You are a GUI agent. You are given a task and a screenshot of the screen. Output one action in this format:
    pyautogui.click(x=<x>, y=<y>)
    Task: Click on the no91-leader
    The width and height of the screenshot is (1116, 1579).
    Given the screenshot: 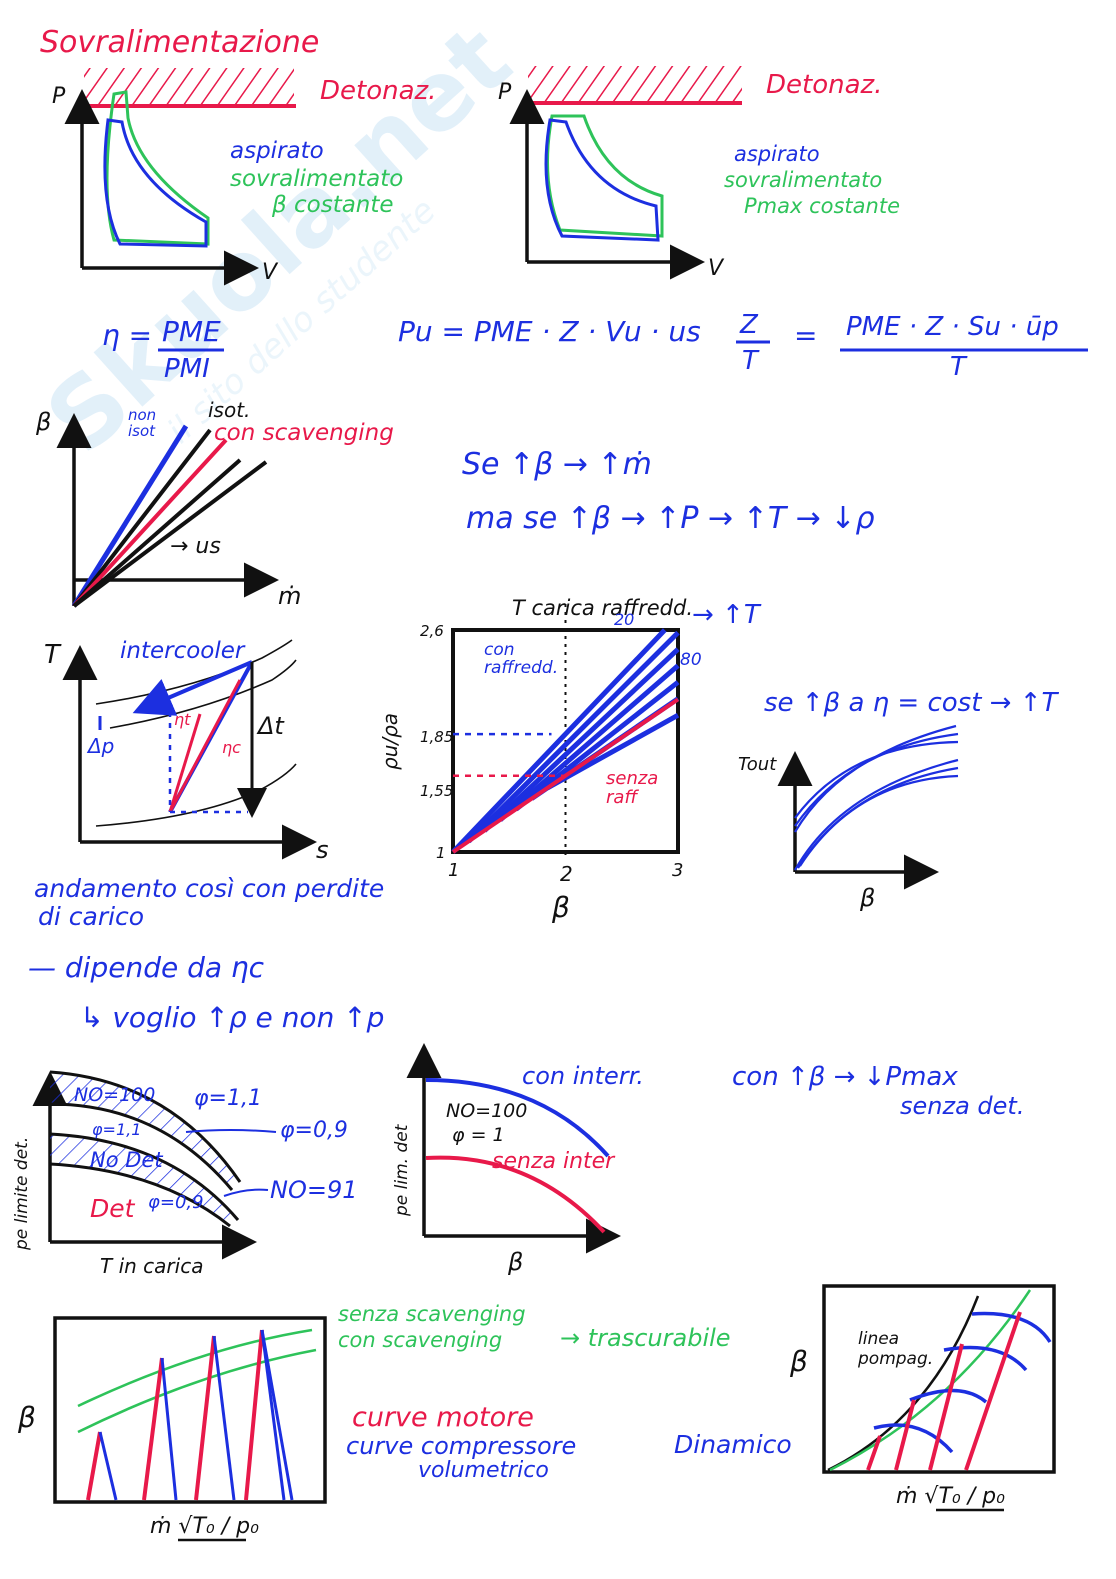 What is the action you would take?
    pyautogui.click(x=246, y=1192)
    